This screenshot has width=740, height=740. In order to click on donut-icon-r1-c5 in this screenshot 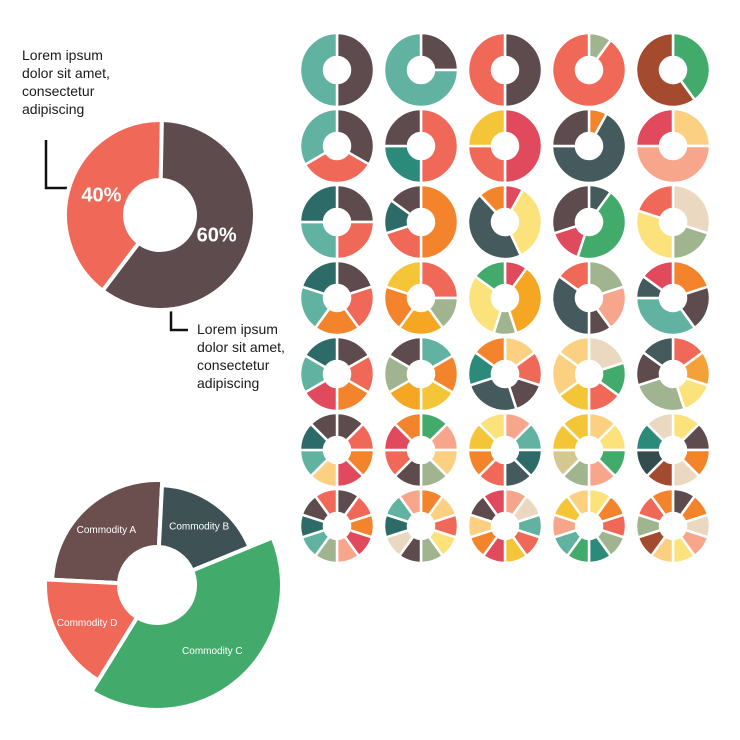, I will do `click(673, 70)`.